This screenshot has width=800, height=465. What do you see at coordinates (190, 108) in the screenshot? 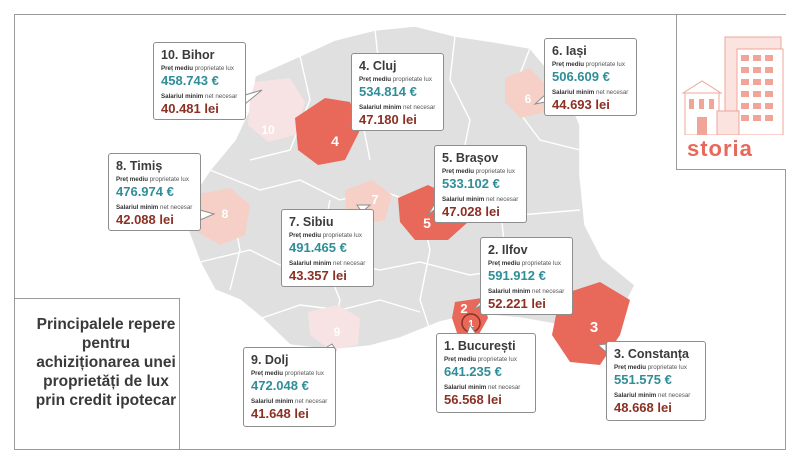
I see `salary-value: 40.481 lei` at bounding box center [190, 108].